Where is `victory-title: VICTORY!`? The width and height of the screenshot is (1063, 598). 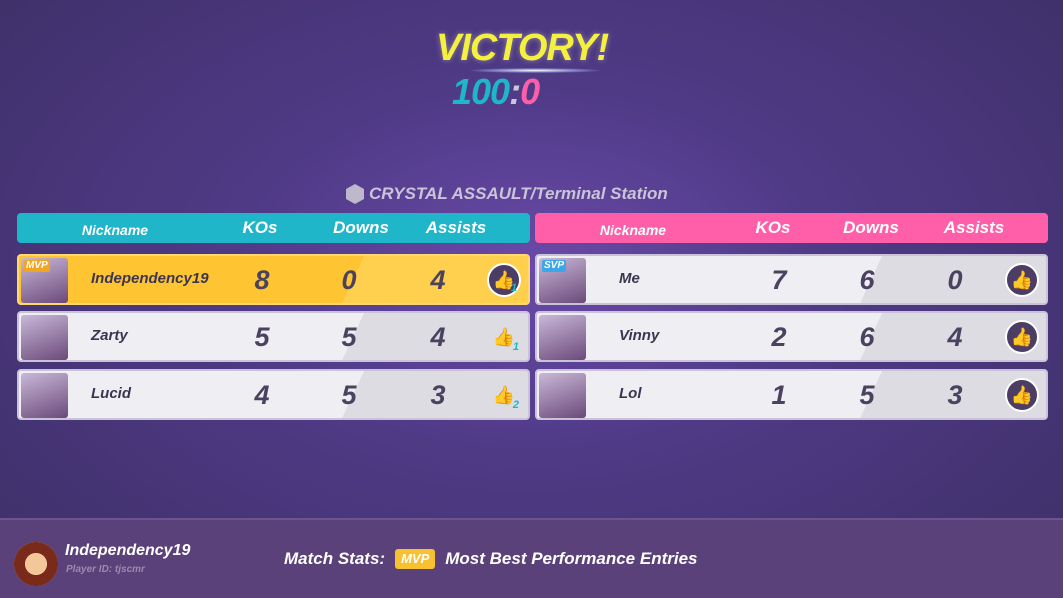
victory-title: VICTORY! is located at coordinates (522, 48).